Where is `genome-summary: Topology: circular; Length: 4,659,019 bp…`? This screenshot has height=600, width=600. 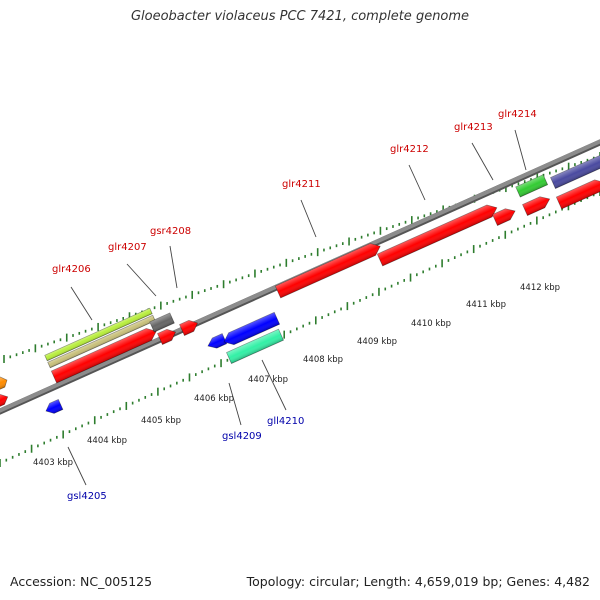 genome-summary: Topology: circular; Length: 4,659,019 bp… is located at coordinates (418, 581).